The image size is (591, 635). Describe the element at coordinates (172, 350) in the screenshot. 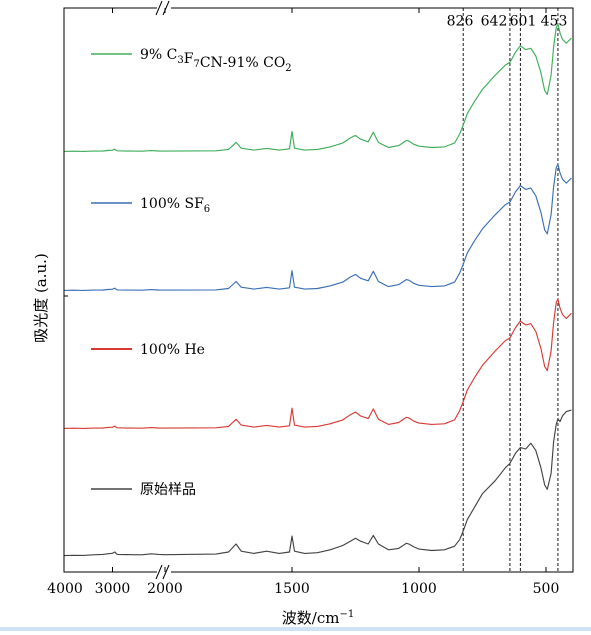

I see `legend-label-3: 100% He` at that location.